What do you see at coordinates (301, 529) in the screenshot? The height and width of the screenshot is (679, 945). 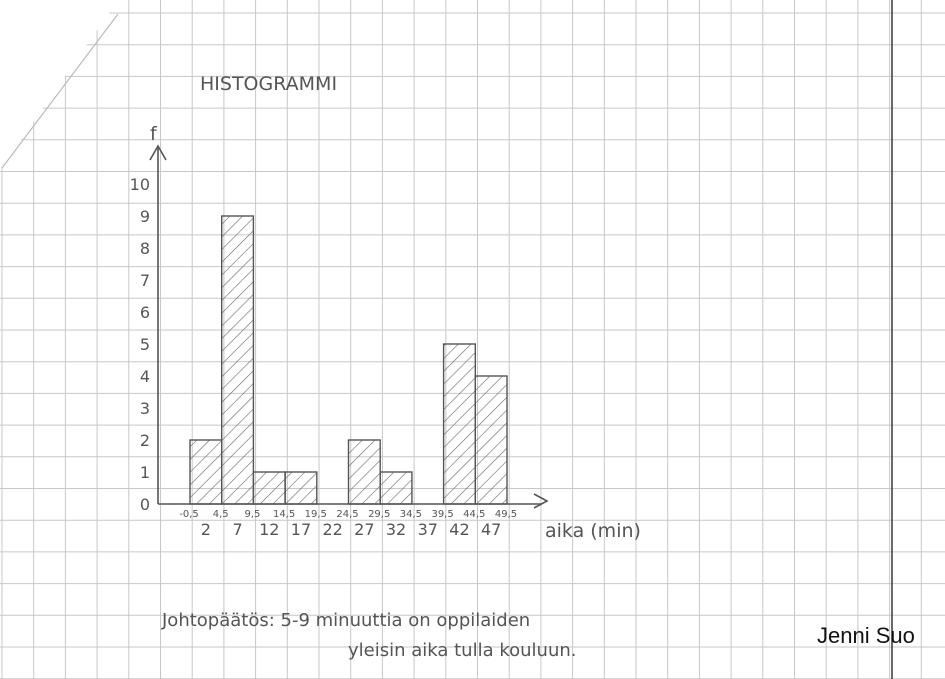 I see `bin-midpoint-label: 17` at bounding box center [301, 529].